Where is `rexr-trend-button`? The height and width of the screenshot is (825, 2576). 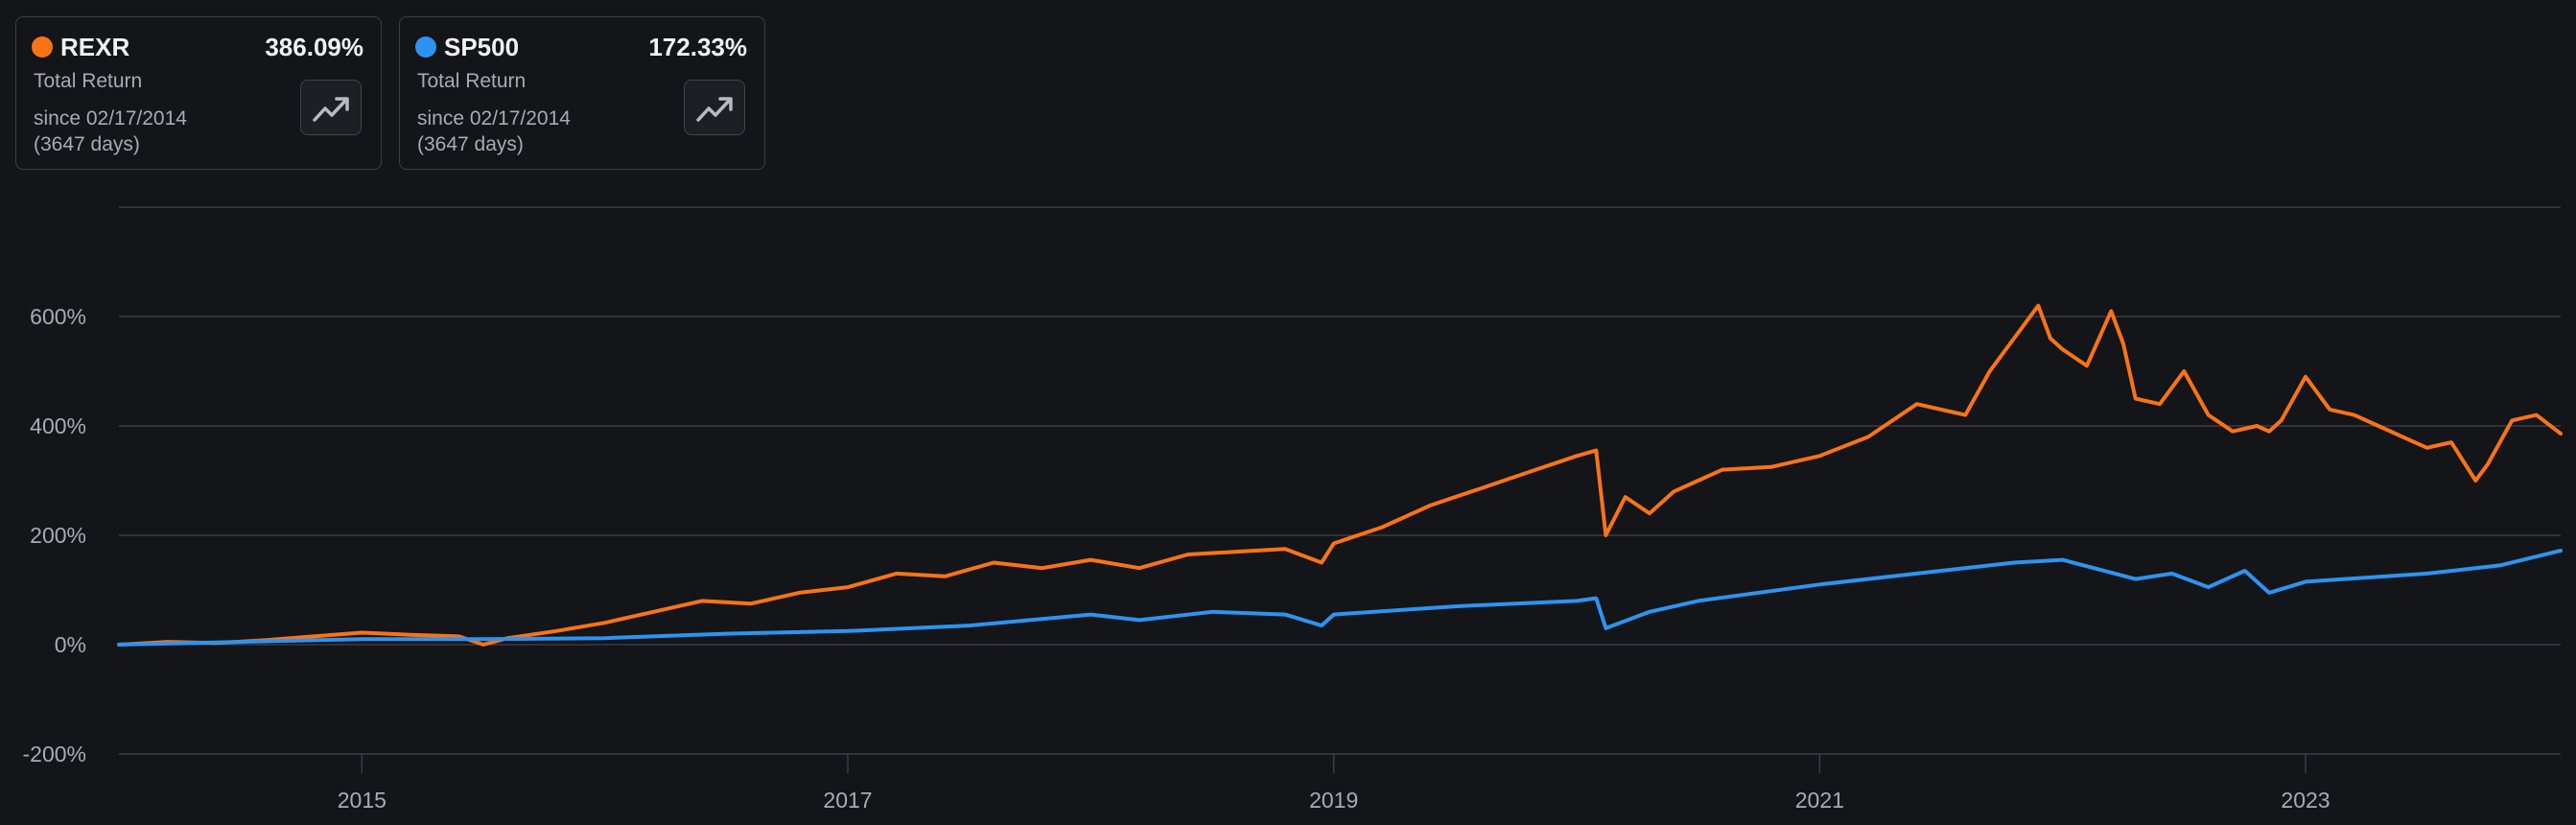
rexr-trend-button is located at coordinates (331, 107).